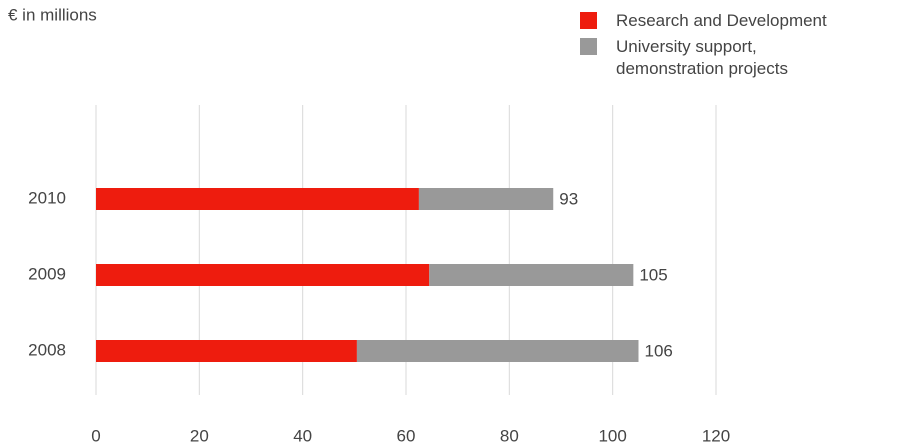  What do you see at coordinates (716, 435) in the screenshot?
I see `x-tick-label: 120` at bounding box center [716, 435].